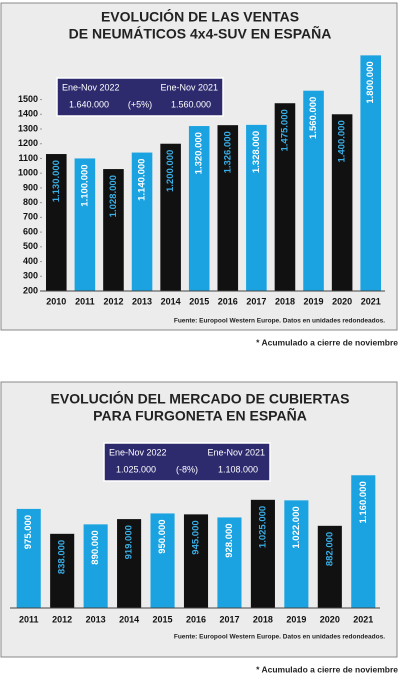 This screenshot has height=684, width=405. I want to click on value-label: 928.000, so click(229, 540).